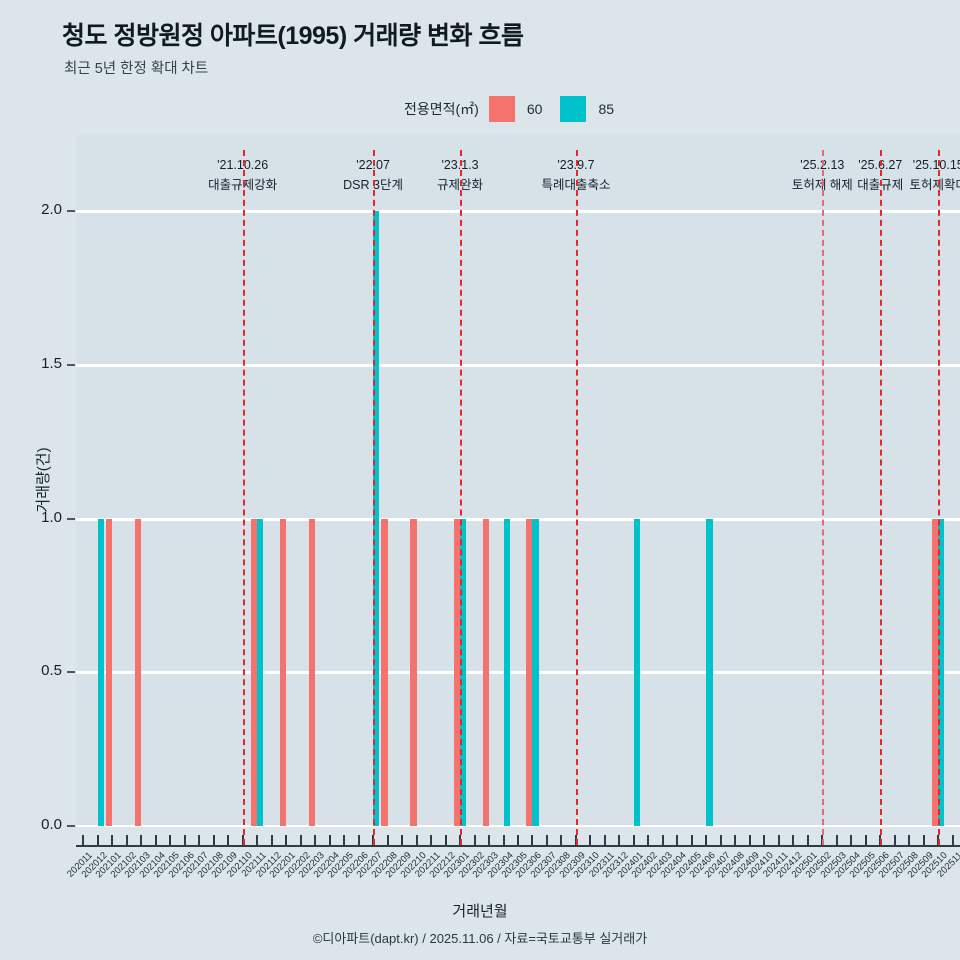 Image resolution: width=960 pixels, height=960 pixels. What do you see at coordinates (136, 69) in the screenshot?
I see `chart-subtitle: 최근 5년 한정 확대 차트` at bounding box center [136, 69].